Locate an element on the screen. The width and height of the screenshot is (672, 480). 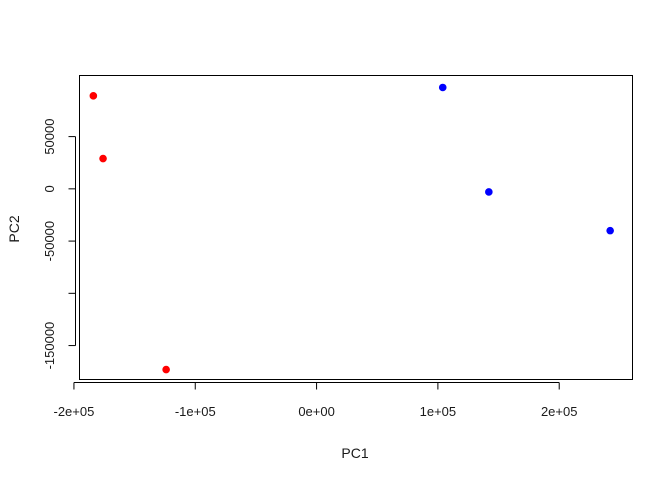
x-axis: -2e+05 -1e+05 0e+00 1e+05 2e+05 is located at coordinates (316, 400).